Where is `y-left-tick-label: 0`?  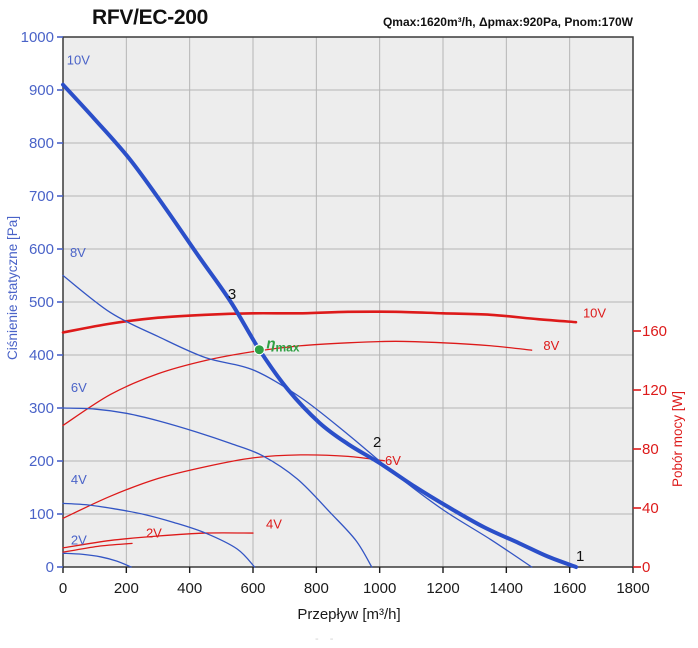
y-left-tick-label: 0 is located at coordinates (50, 567).